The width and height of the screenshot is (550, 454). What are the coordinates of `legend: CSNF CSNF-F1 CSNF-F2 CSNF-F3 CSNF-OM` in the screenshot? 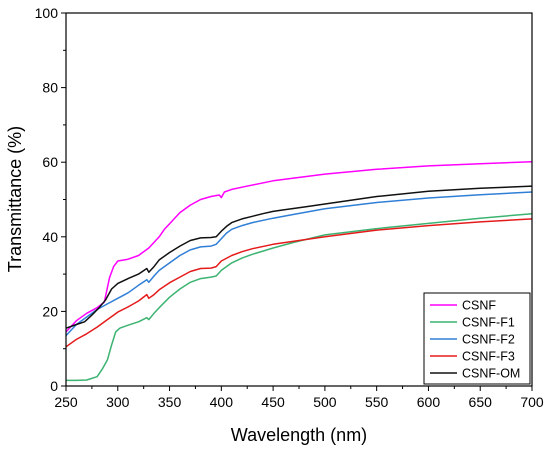 It's located at (477, 338).